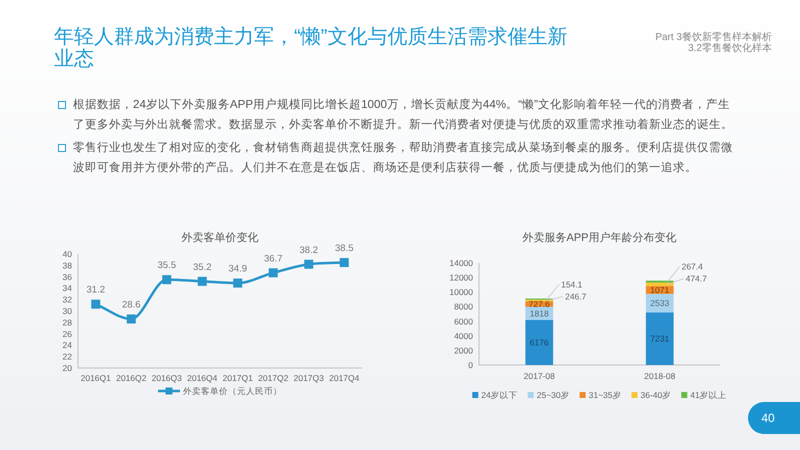 This screenshot has height=450, width=800. Describe the element at coordinates (768, 418) in the screenshot. I see `text: 40` at that location.